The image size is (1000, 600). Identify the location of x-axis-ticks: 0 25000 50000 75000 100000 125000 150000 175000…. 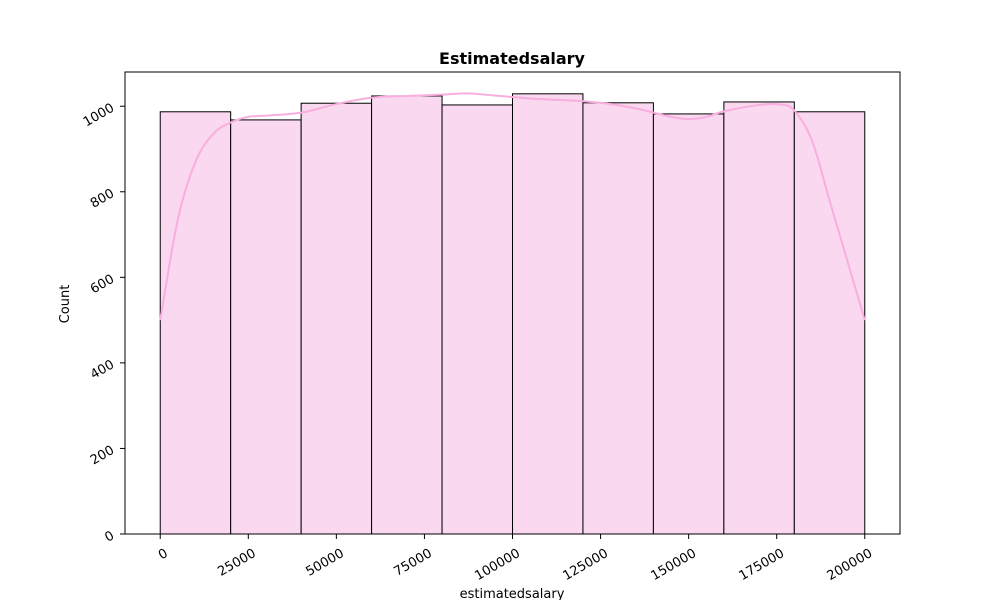
(515, 559).